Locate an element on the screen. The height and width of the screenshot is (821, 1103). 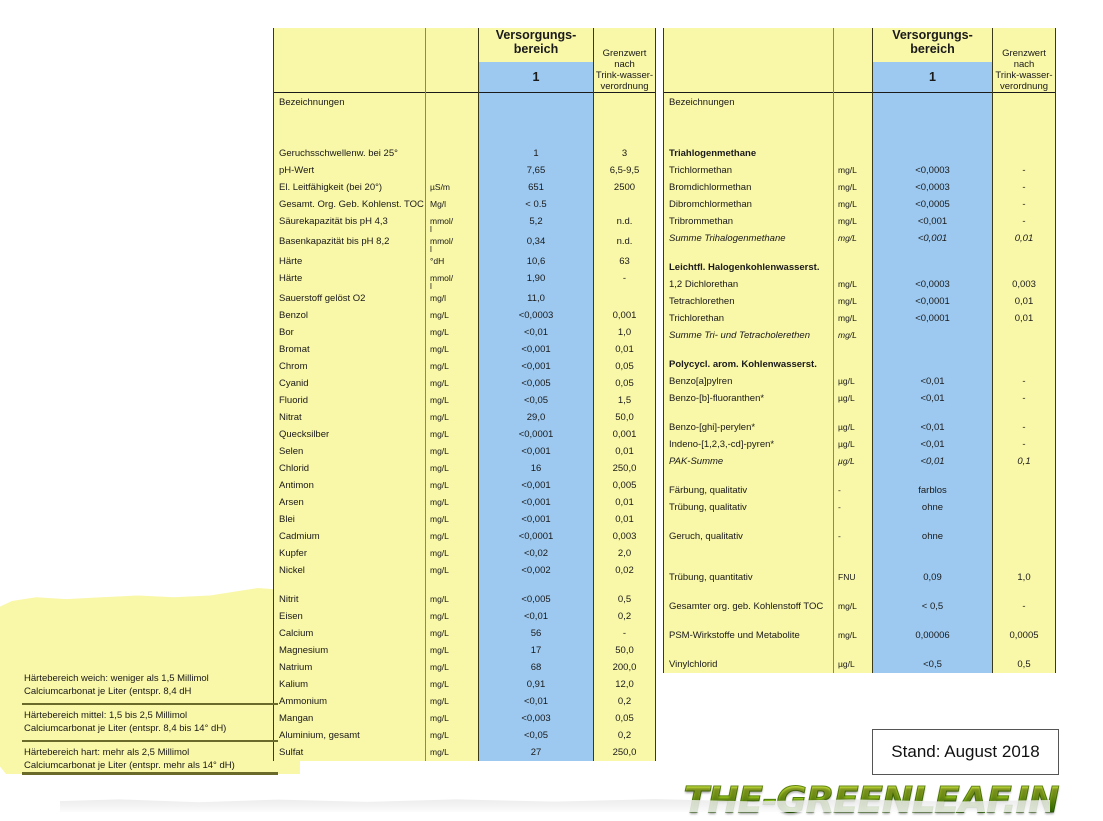
table-row: Trichlorethan mg/L <0,0001 0,01 is located at coordinates (859, 318).